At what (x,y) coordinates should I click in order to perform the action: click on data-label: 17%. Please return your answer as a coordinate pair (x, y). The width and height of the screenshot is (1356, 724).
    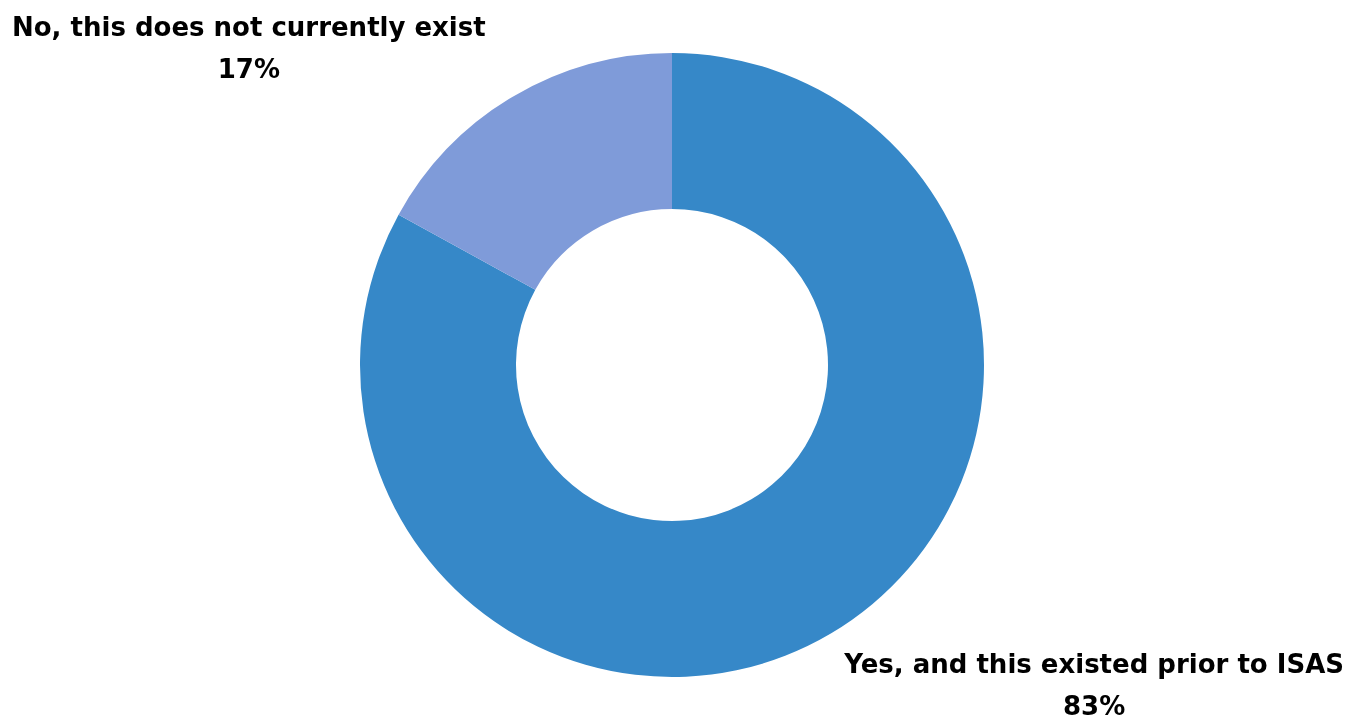
    Looking at the image, I should click on (248, 69).